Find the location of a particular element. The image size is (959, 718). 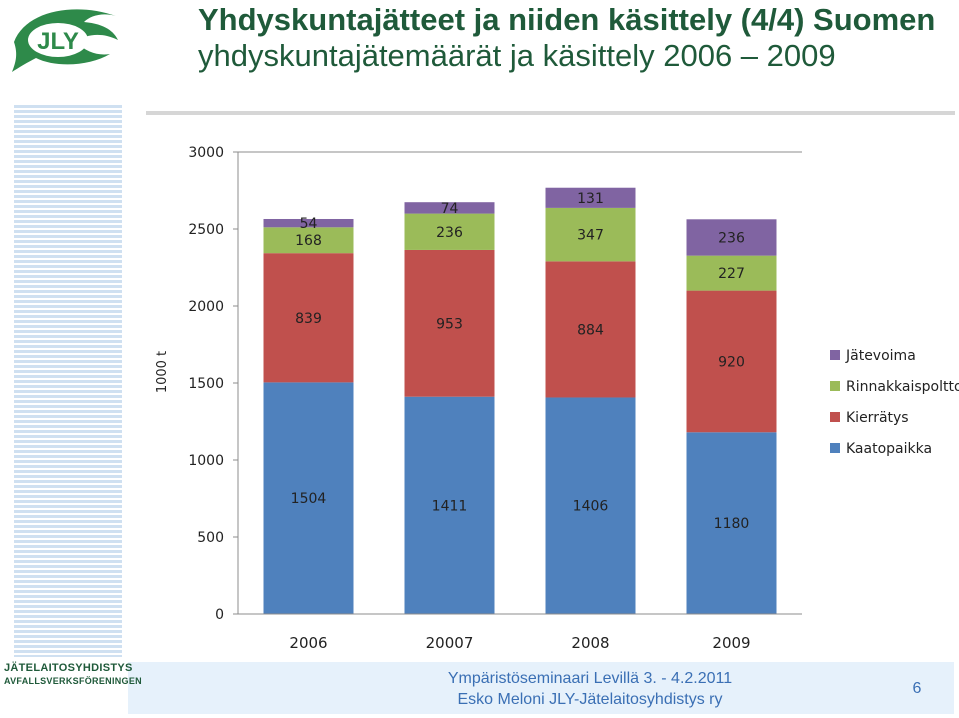

data-label: 168 is located at coordinates (308, 241).